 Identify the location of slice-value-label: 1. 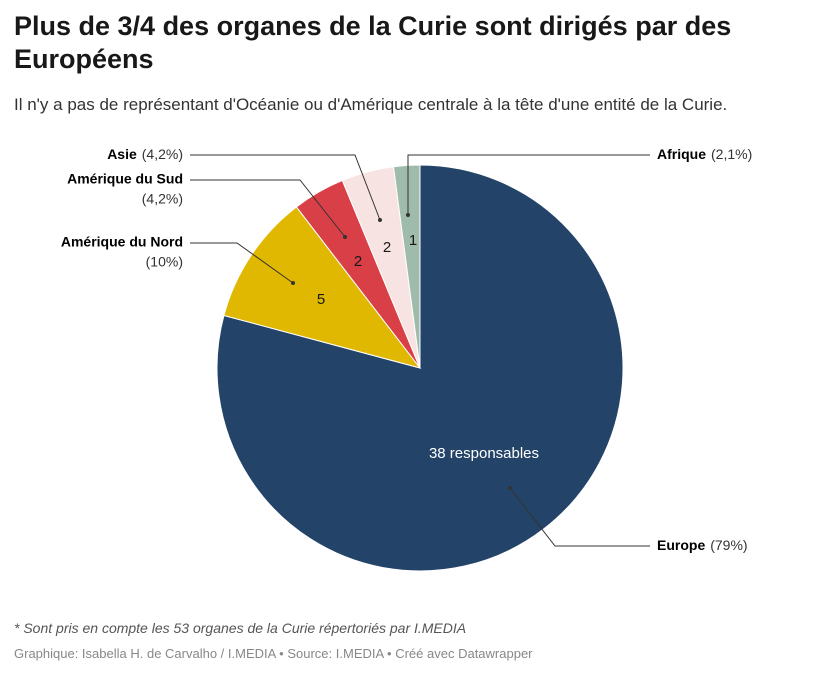
(413, 240).